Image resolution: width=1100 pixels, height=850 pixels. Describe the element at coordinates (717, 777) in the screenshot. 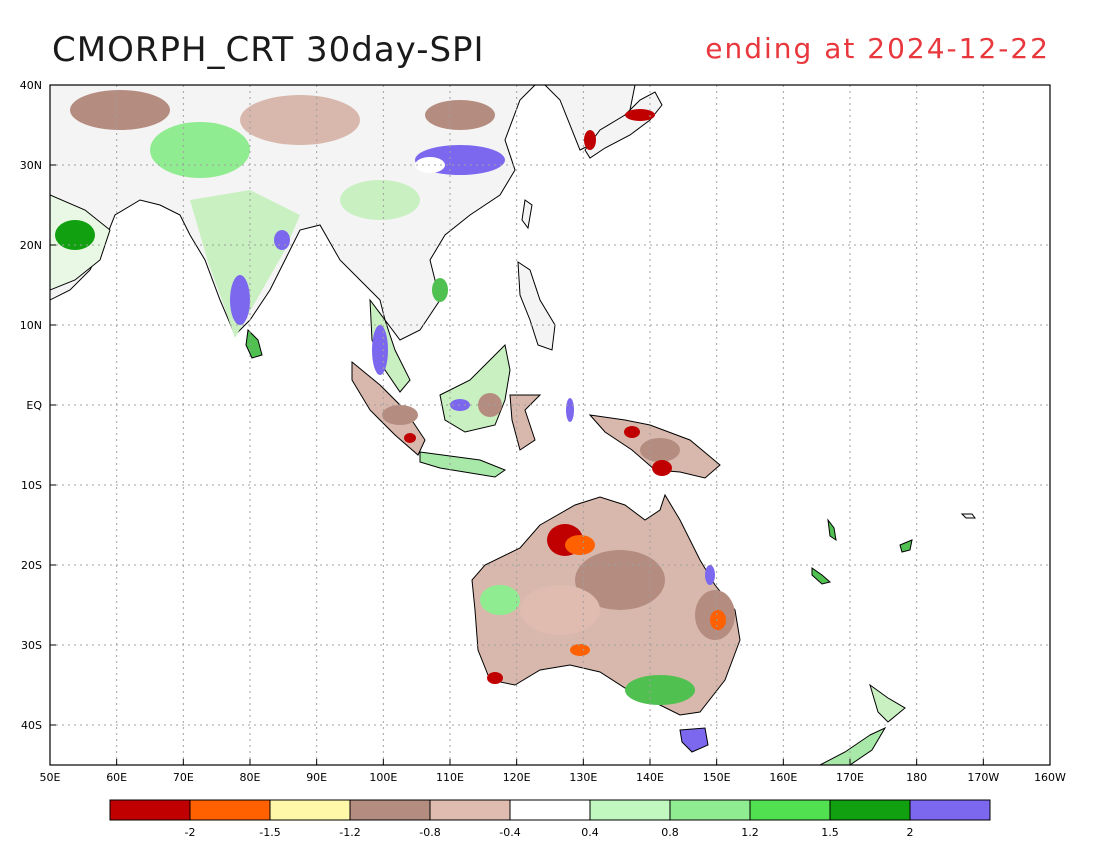

I see `longitude-tick-label: 150E` at that location.